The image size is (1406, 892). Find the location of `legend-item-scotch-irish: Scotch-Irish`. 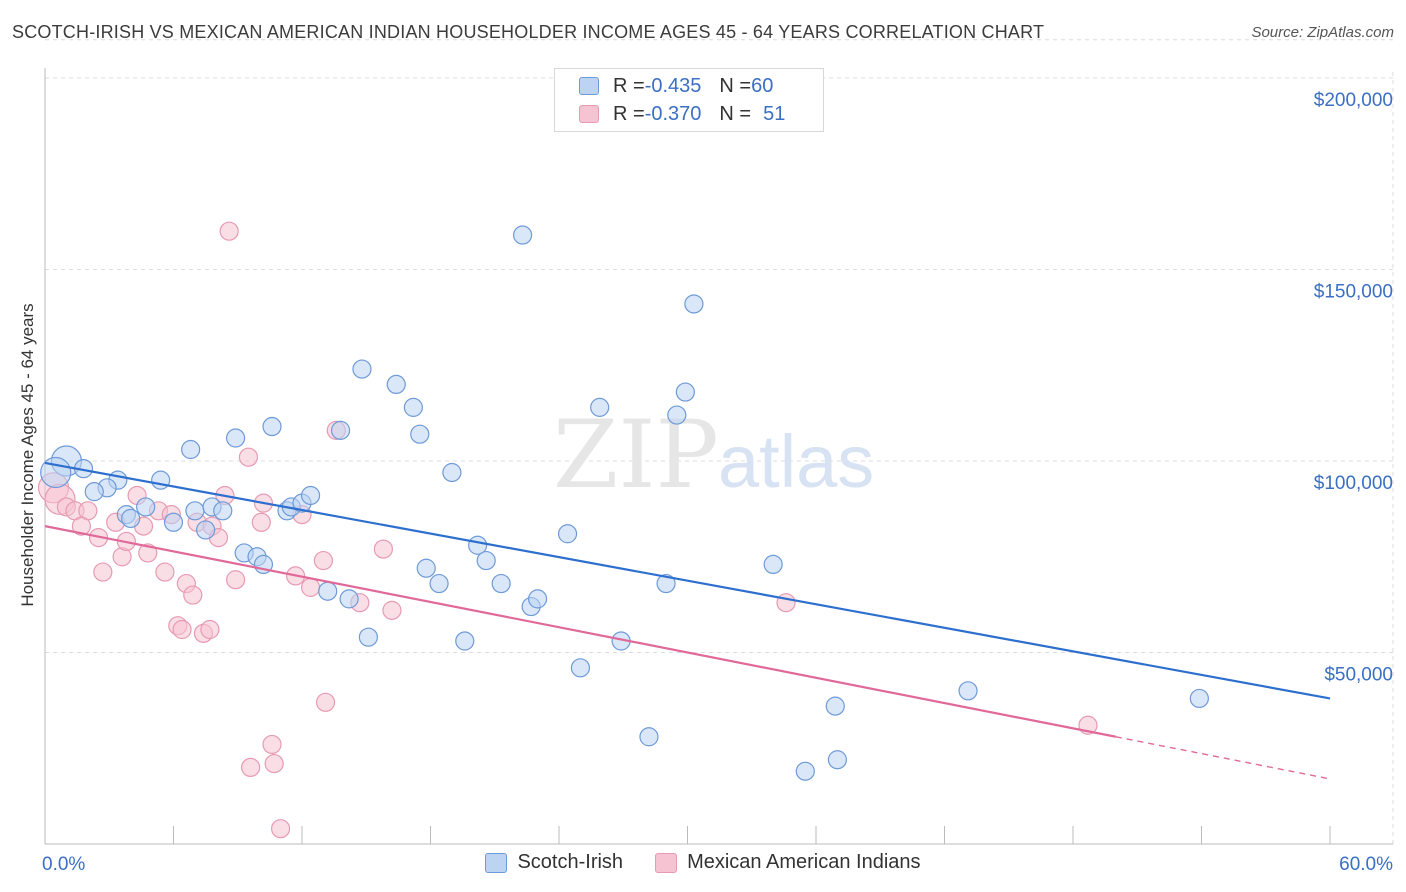

legend-item-scotch-irish: Scotch-Irish is located at coordinates (554, 862).